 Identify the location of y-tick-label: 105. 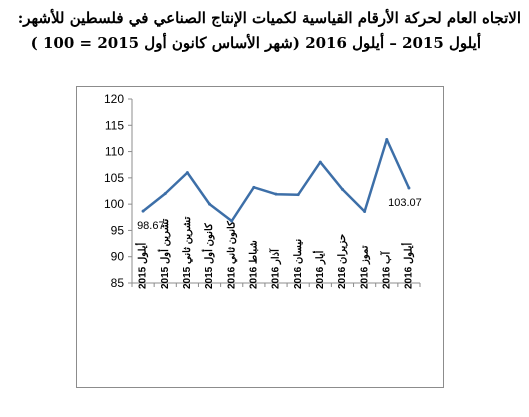
(114, 178).